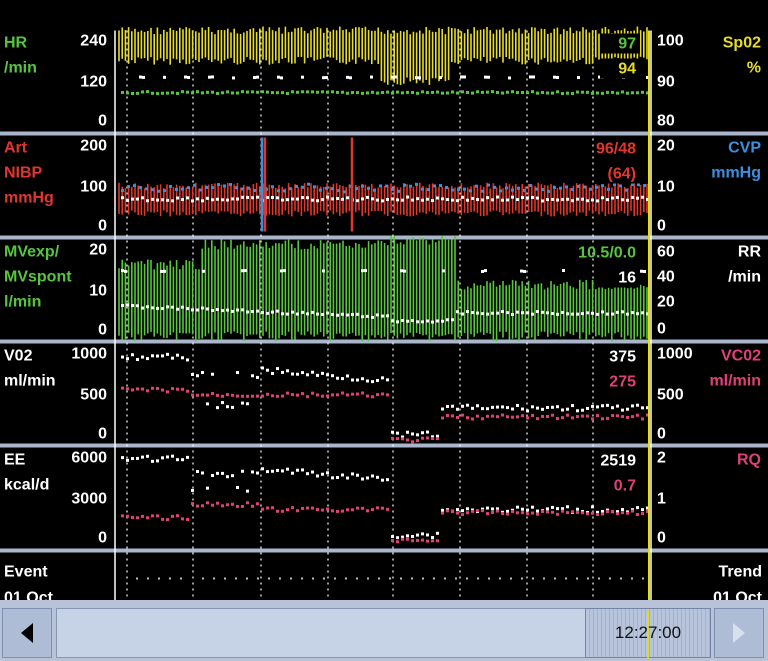 This screenshot has height=661, width=768. I want to click on left-tick-label: 500, so click(93, 395).